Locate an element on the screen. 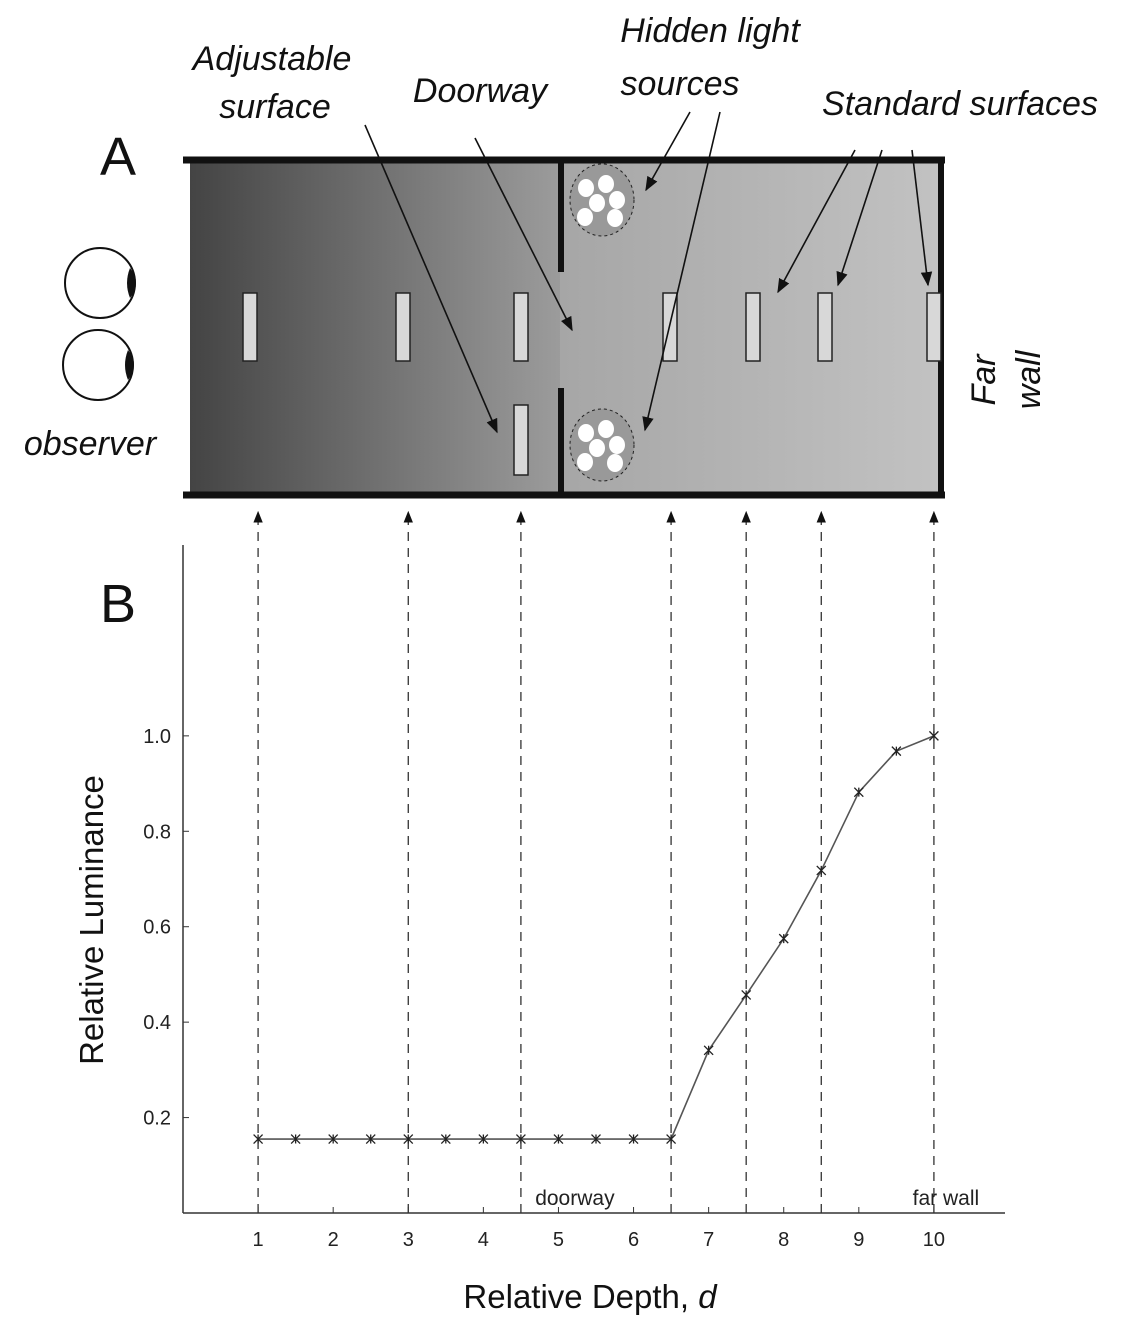  x-tick-label: 6 is located at coordinates (633, 1240).